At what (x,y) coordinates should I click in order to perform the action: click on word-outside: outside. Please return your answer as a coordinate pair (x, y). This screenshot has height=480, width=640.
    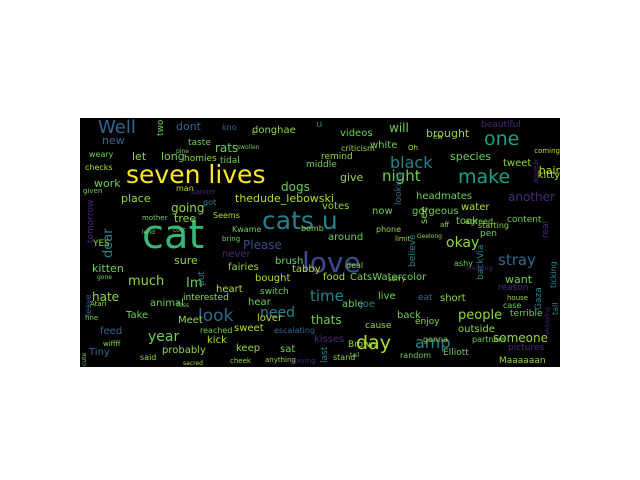
    Looking at the image, I should click on (476, 329).